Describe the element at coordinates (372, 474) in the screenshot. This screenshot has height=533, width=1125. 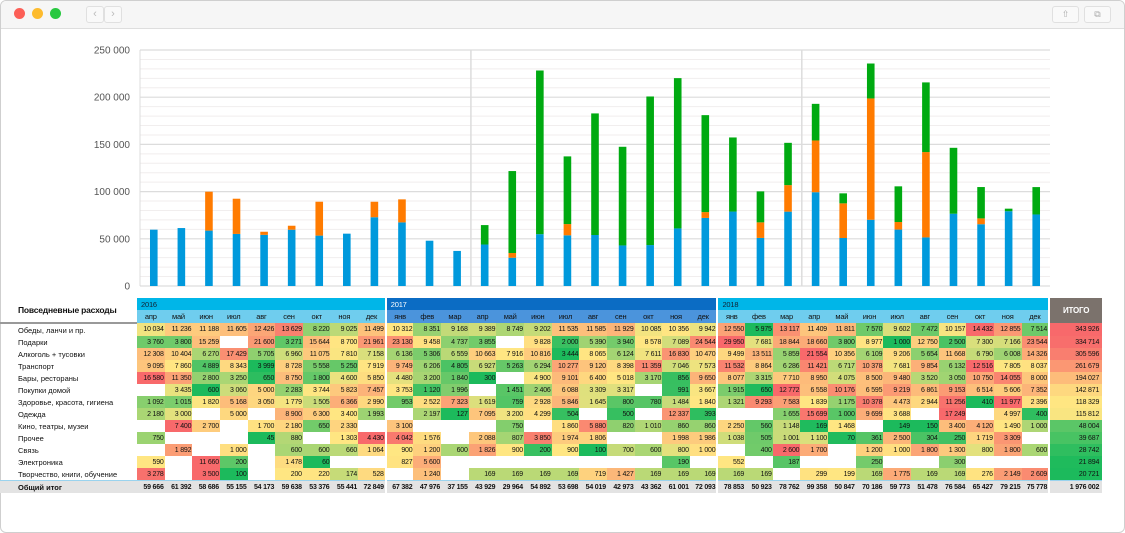
I see `heatmap-cell: 528` at that location.